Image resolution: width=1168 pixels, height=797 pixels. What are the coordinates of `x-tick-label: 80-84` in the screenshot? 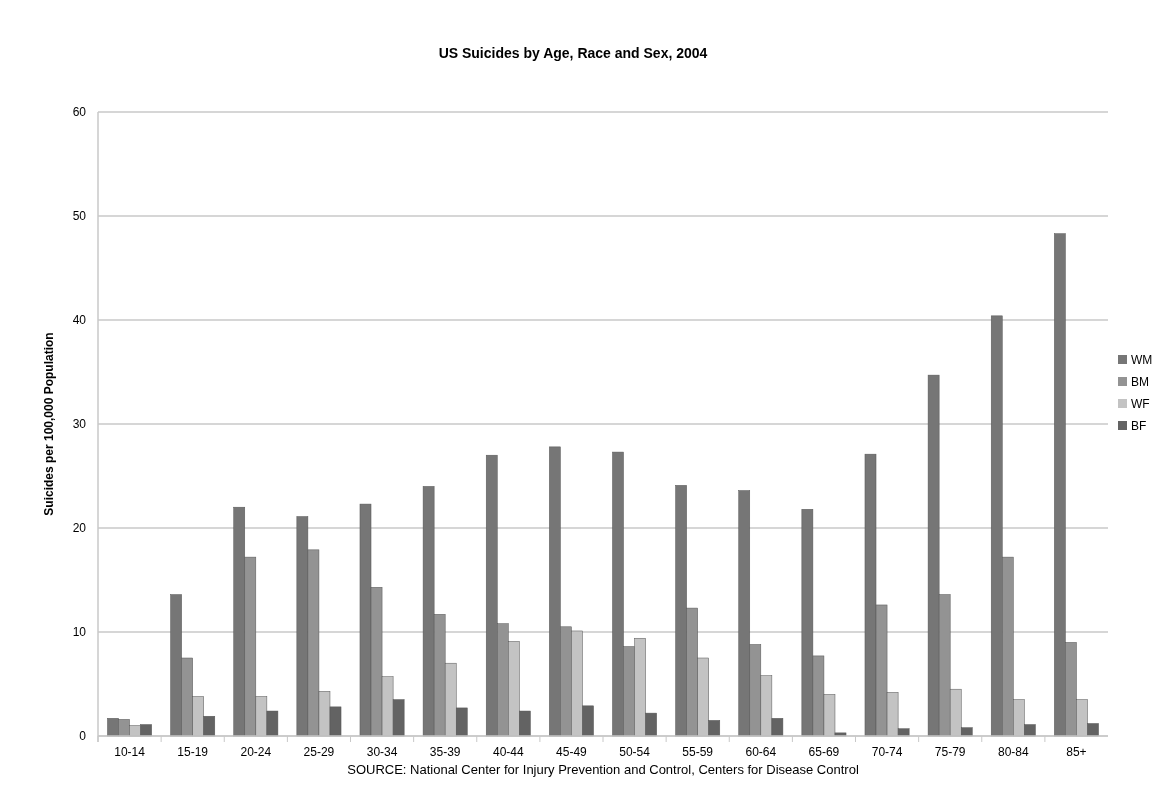 It's located at (1013, 752).